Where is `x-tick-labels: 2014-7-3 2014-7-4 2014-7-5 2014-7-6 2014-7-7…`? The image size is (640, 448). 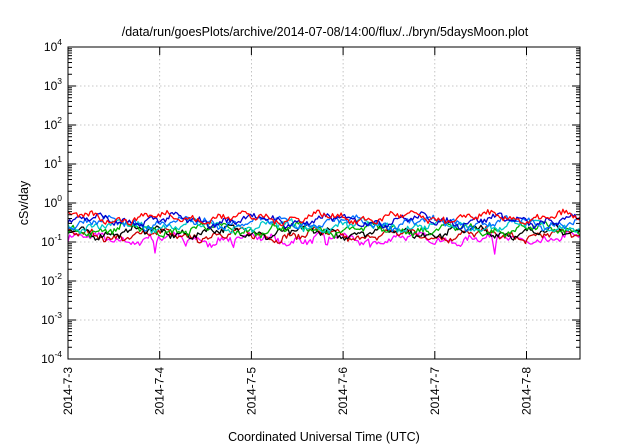
x-tick-labels: 2014-7-3 2014-7-4 2014-7-5 2014-7-6 2014-7-7… is located at coordinates (297, 391).